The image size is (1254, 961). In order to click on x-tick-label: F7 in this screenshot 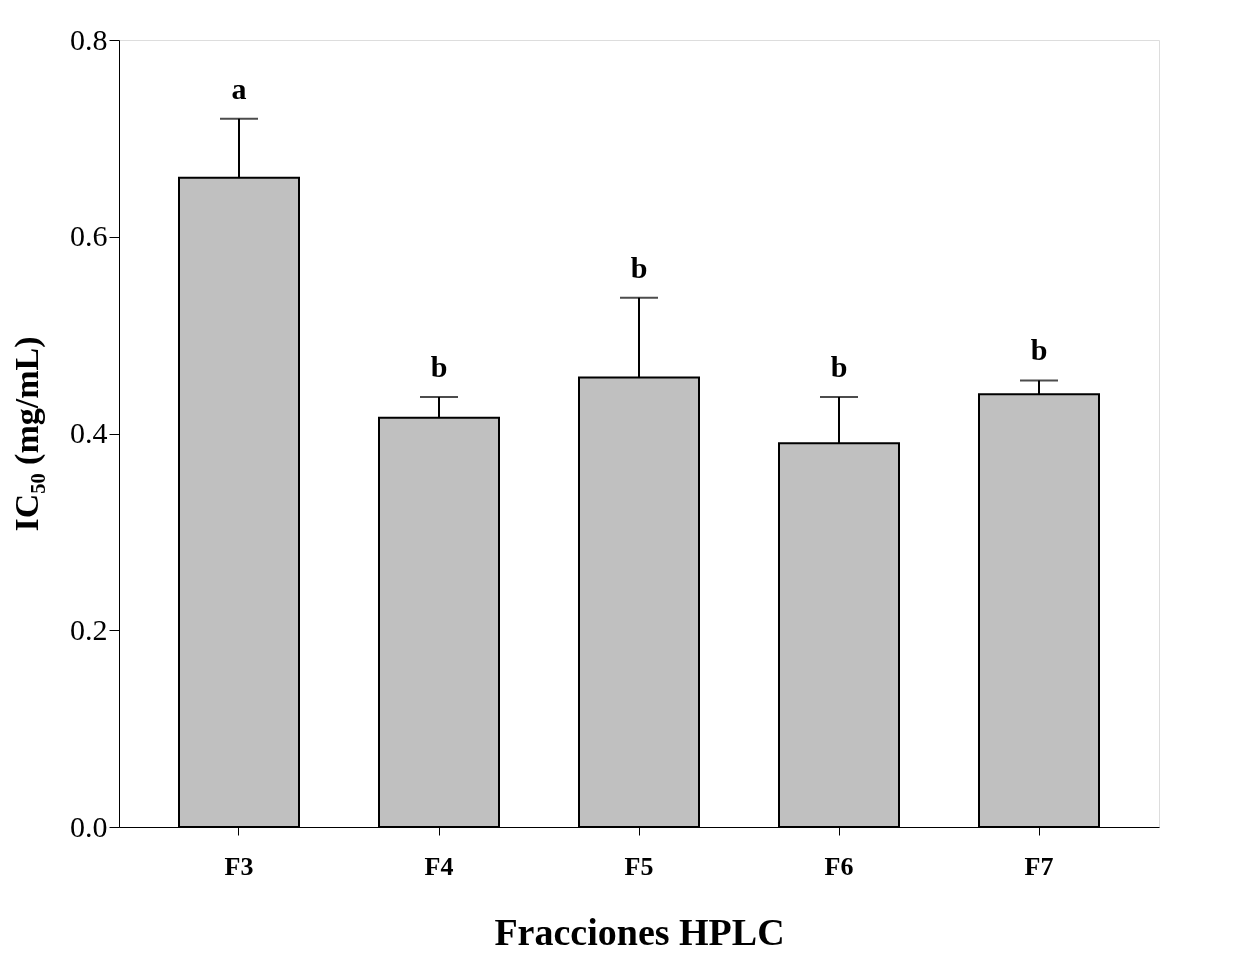, I will do `click(1039, 866)`.